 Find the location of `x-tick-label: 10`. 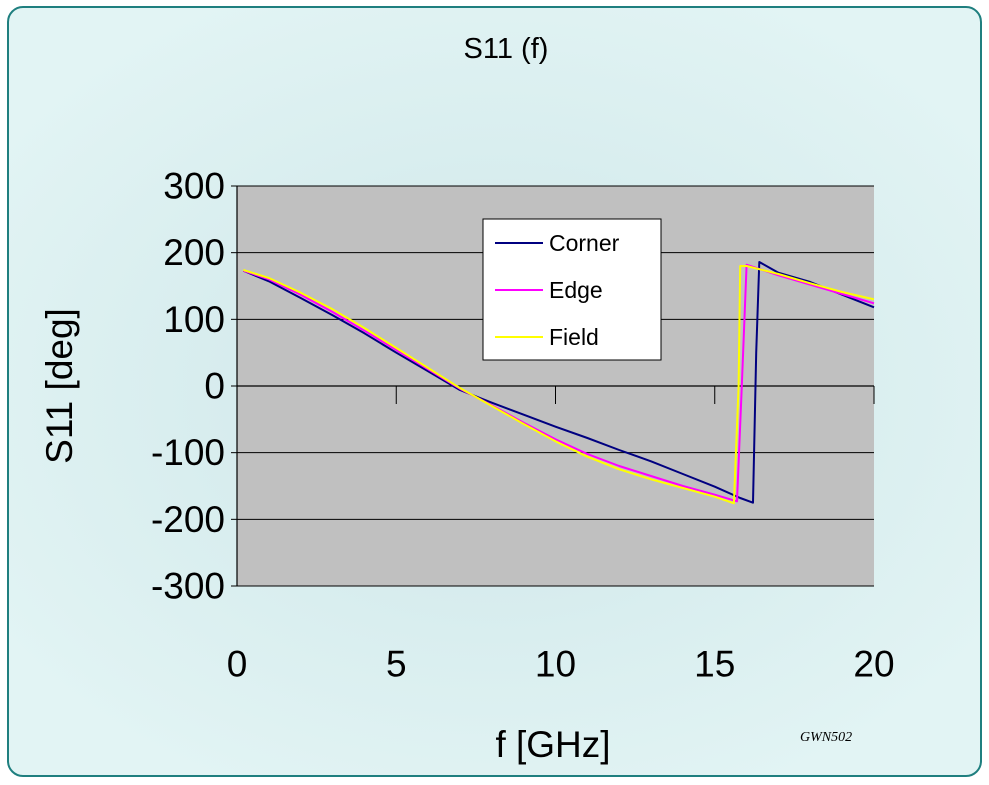

x-tick-label: 10 is located at coordinates (555, 664).